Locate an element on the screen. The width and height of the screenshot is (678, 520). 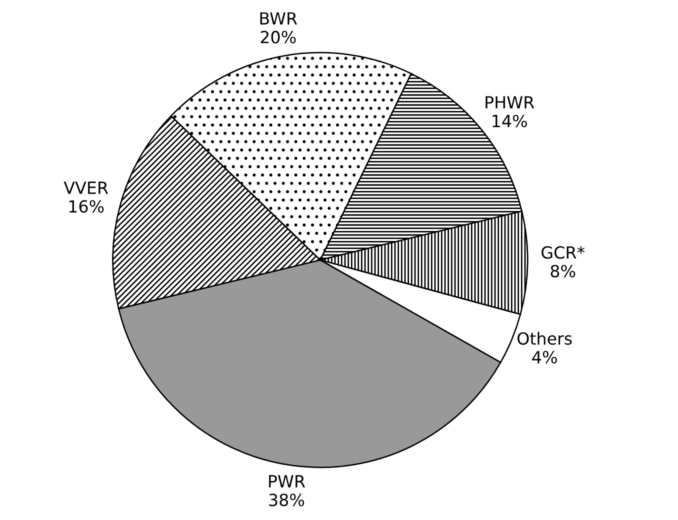
data-label: 20% is located at coordinates (278, 37).